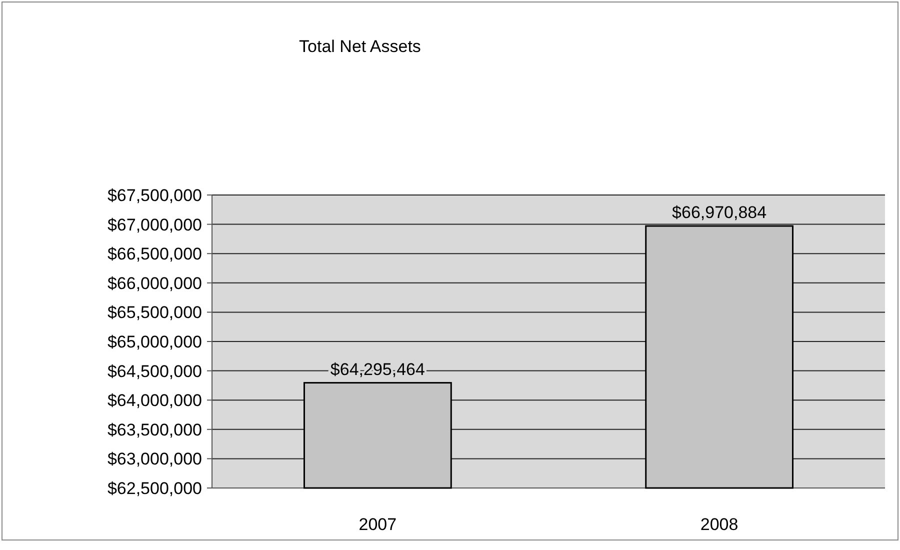 This screenshot has width=900, height=550. Describe the element at coordinates (154, 371) in the screenshot. I see `y-tick-label: $64,500,000` at that location.